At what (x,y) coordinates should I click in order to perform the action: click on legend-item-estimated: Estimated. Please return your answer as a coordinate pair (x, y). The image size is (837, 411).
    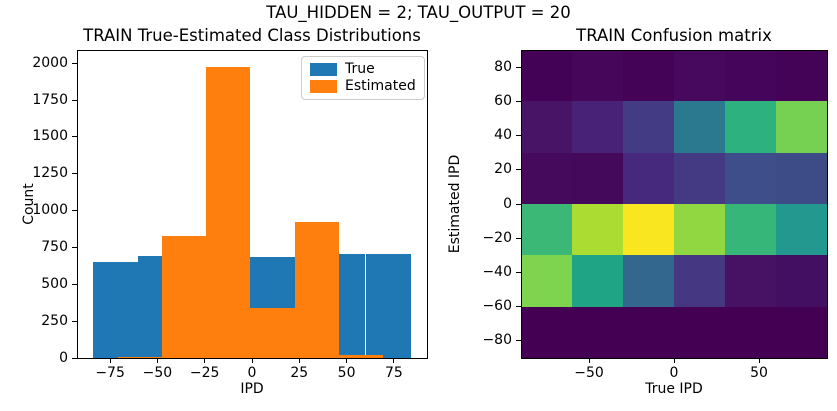
    Looking at the image, I should click on (363, 86).